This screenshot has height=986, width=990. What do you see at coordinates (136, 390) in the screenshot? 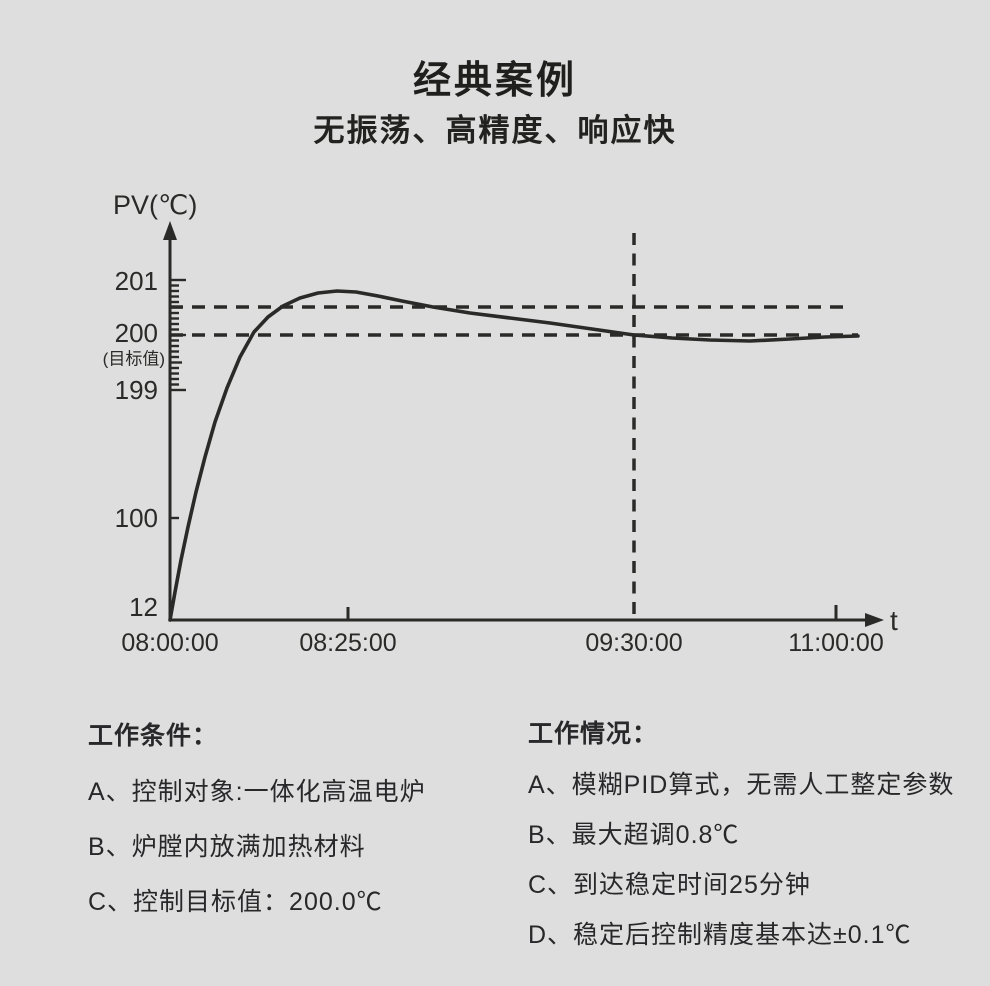
I see `y-tick-label: 199` at bounding box center [136, 390].